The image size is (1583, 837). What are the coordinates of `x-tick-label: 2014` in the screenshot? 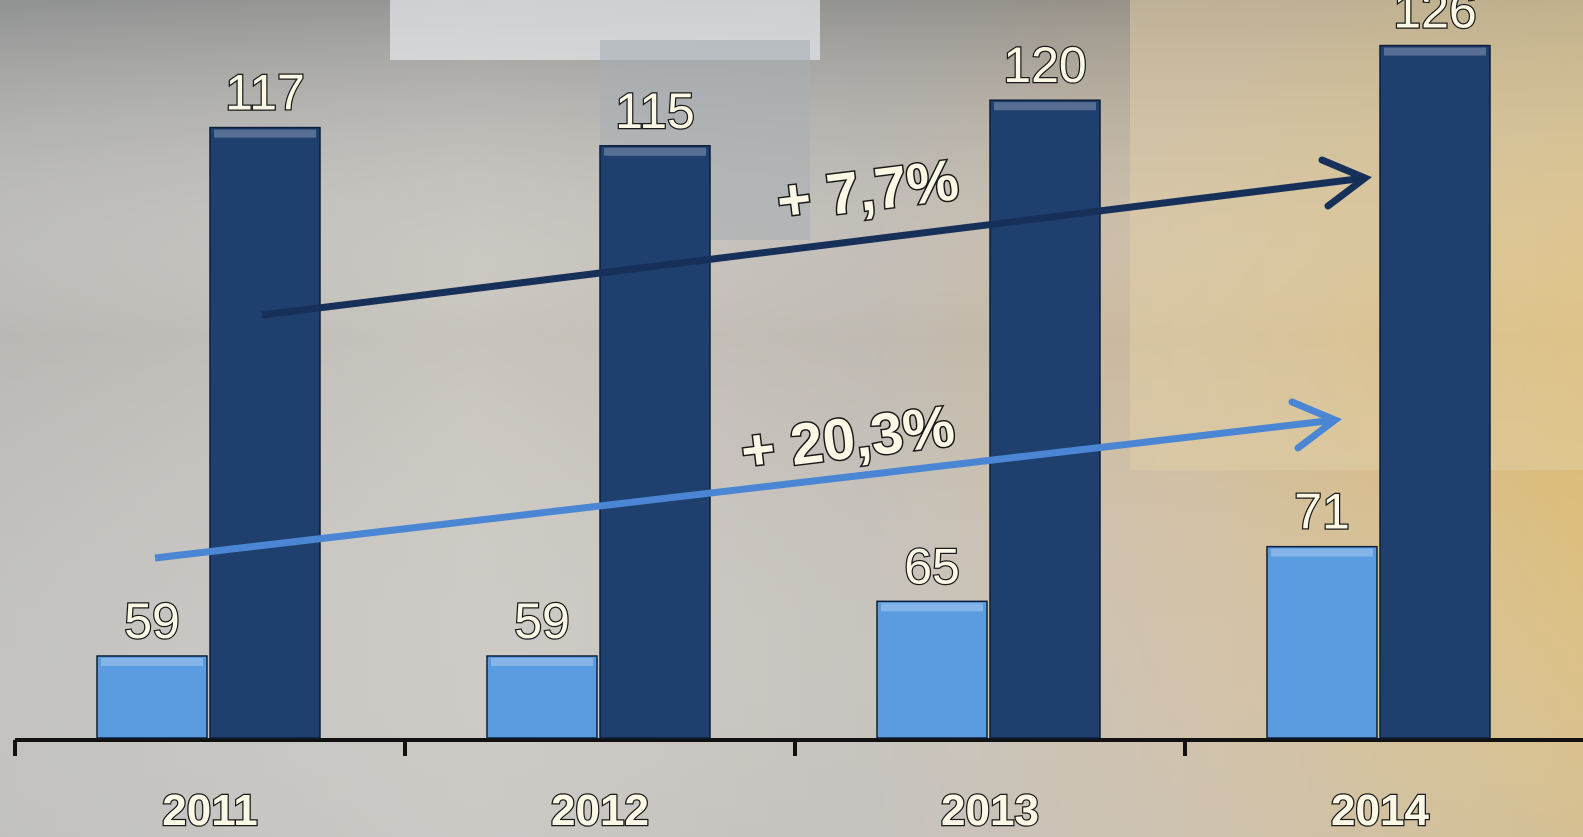 It's located at (1380, 810).